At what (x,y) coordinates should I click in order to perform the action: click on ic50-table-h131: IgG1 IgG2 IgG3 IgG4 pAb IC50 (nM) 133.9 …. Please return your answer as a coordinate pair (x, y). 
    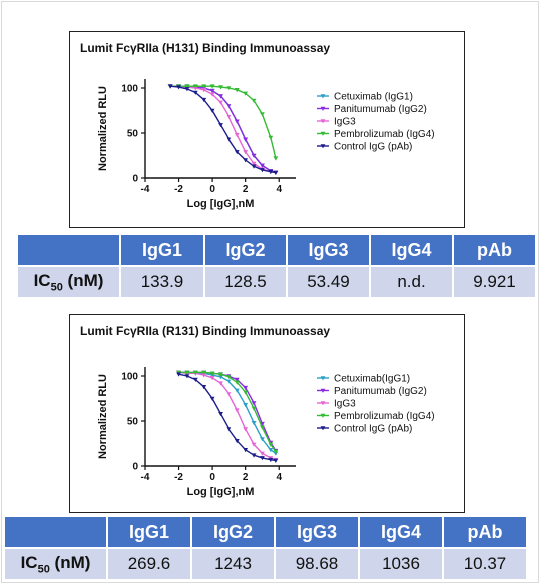
    Looking at the image, I should click on (276, 266).